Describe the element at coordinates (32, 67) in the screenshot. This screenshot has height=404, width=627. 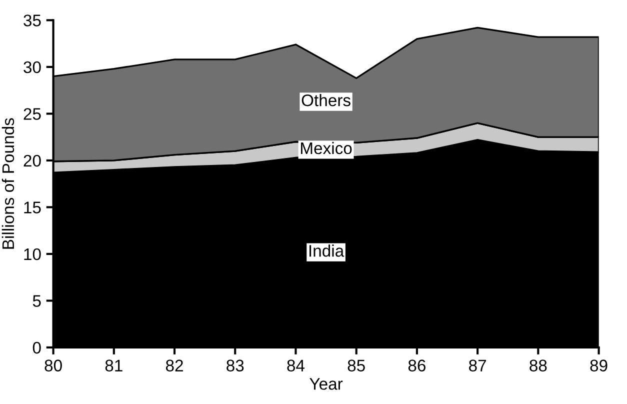
I see `y-tick-label: 30` at that location.